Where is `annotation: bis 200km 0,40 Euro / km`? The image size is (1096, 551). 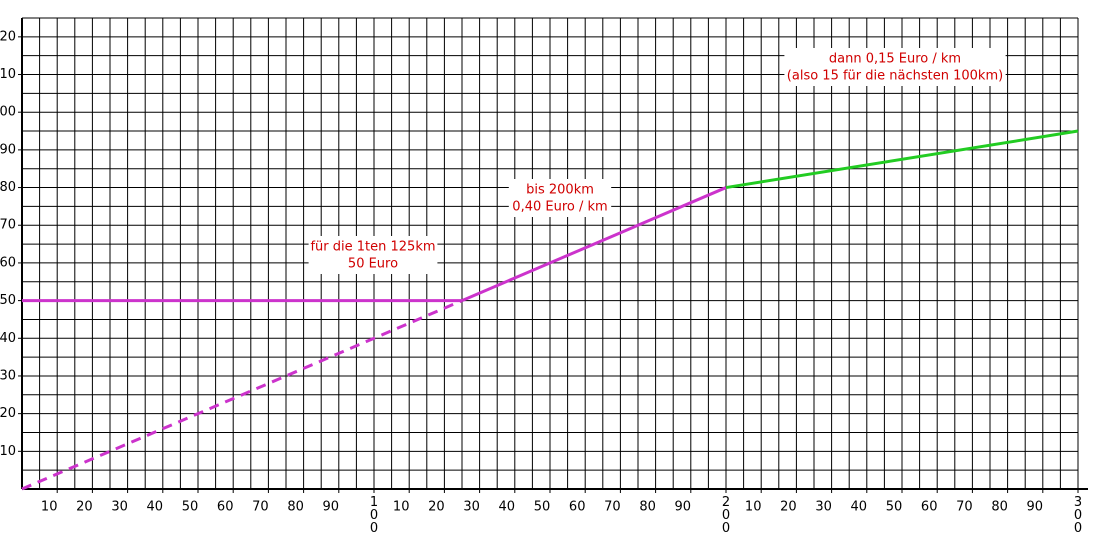 annotation: bis 200km 0,40 Euro / km is located at coordinates (560, 198).